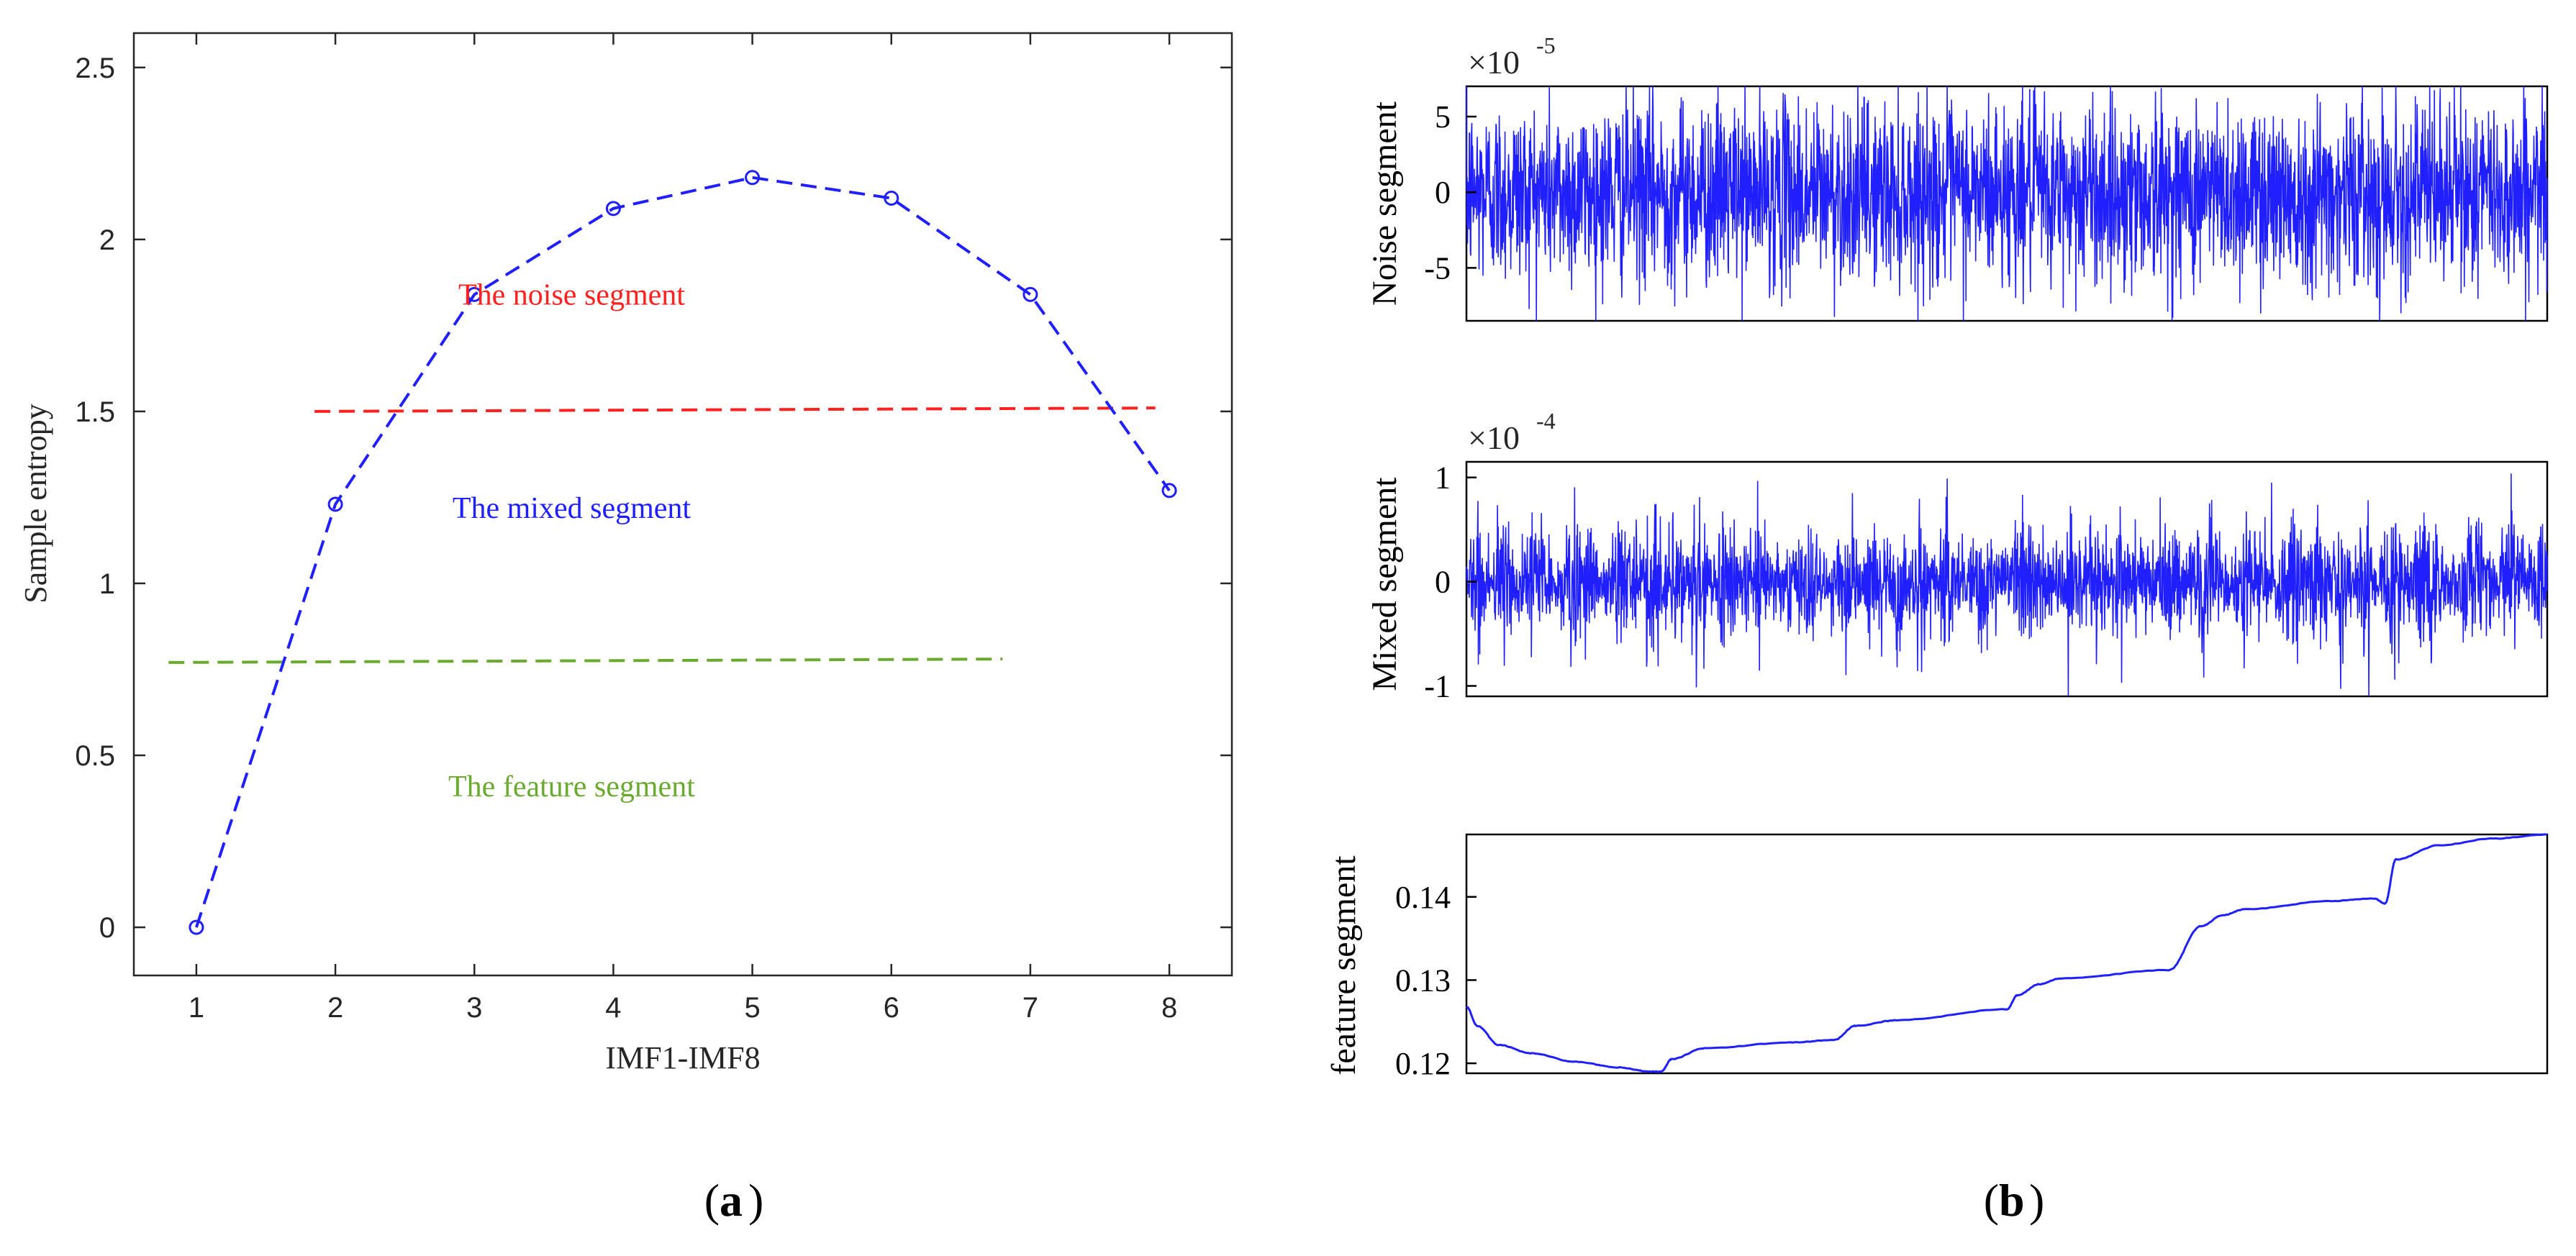 This screenshot has width=2576, height=1256. I want to click on panel-a-letter: a, so click(731, 1200).